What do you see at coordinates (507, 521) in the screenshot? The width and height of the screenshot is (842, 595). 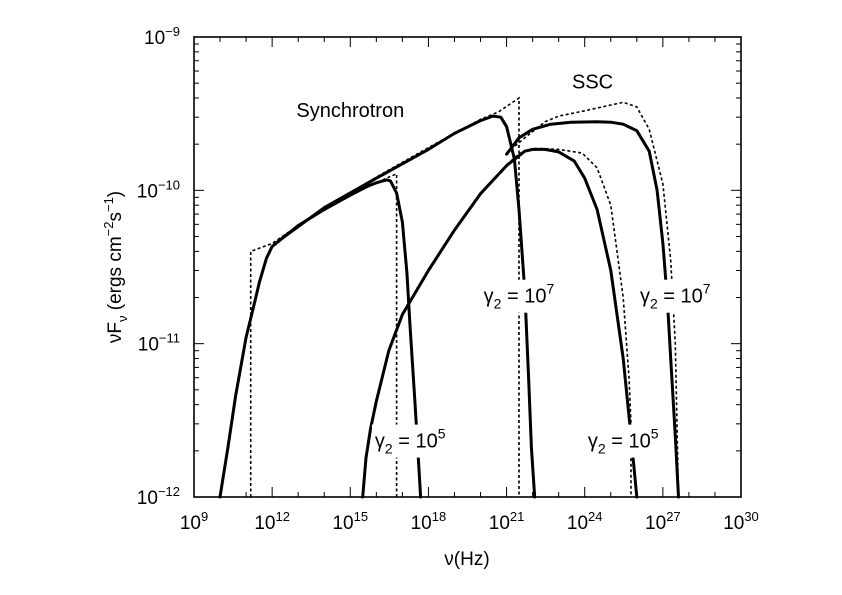 I see `x-tick-label: 1021` at bounding box center [507, 521].